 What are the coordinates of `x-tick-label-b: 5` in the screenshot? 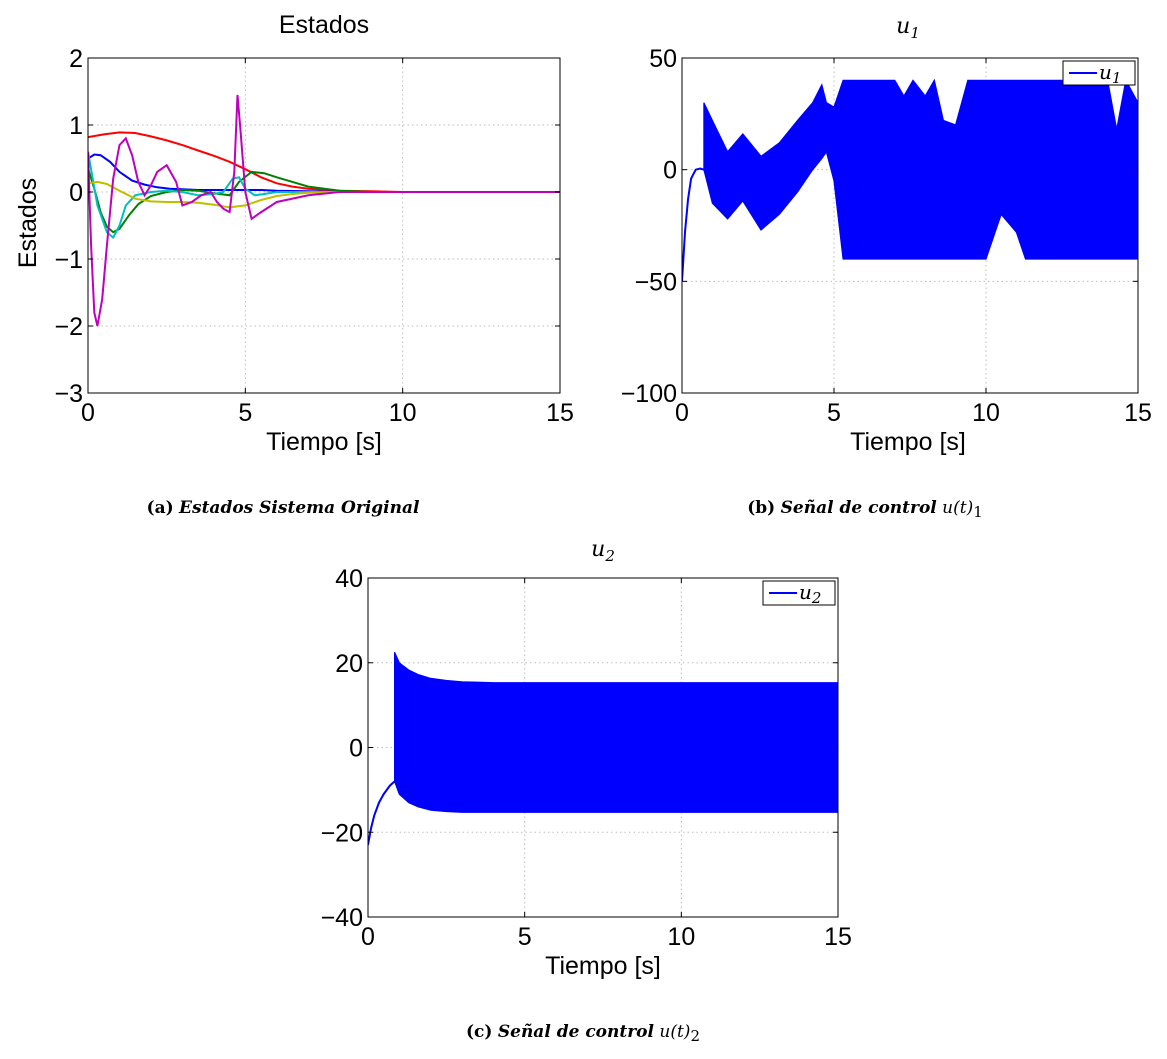 It's located at (834, 413).